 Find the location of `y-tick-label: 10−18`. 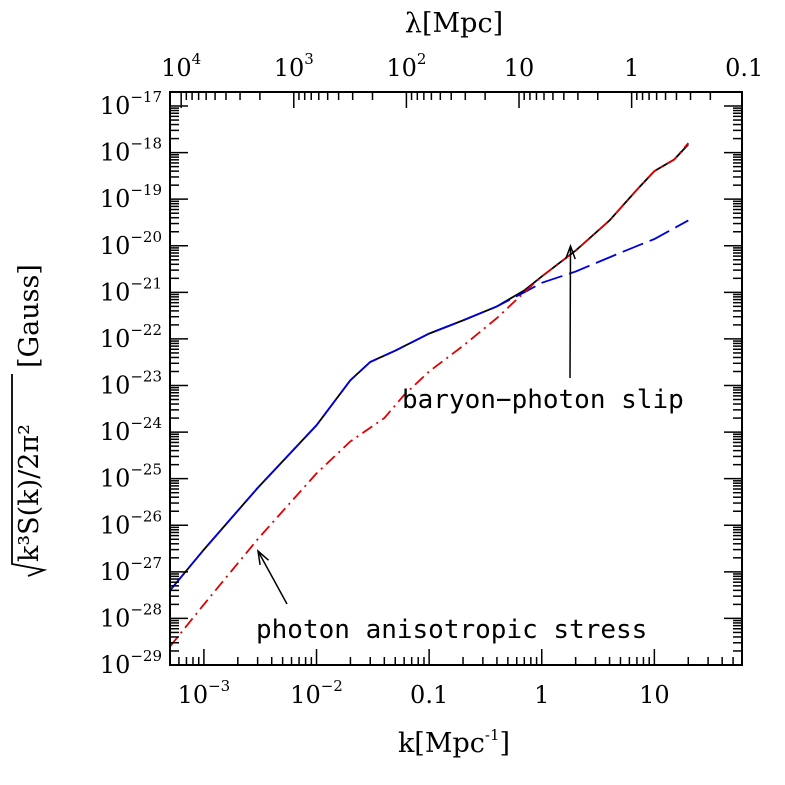

y-tick-label: 10−18 is located at coordinates (131, 151).